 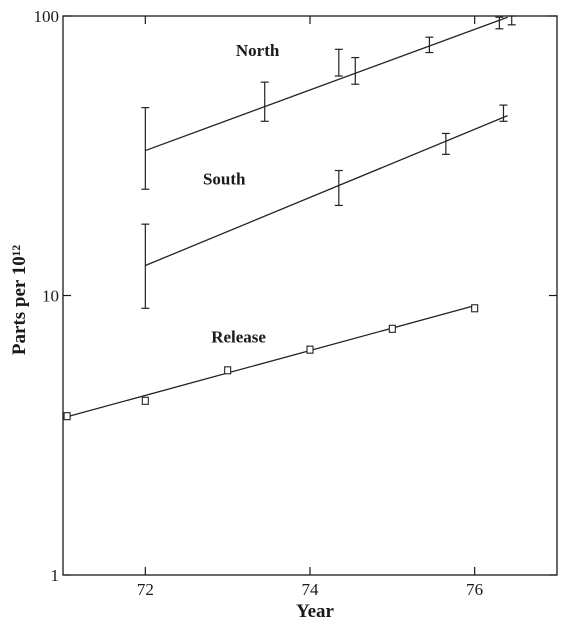 What do you see at coordinates (258, 50) in the screenshot?
I see `north-series-label: North` at bounding box center [258, 50].